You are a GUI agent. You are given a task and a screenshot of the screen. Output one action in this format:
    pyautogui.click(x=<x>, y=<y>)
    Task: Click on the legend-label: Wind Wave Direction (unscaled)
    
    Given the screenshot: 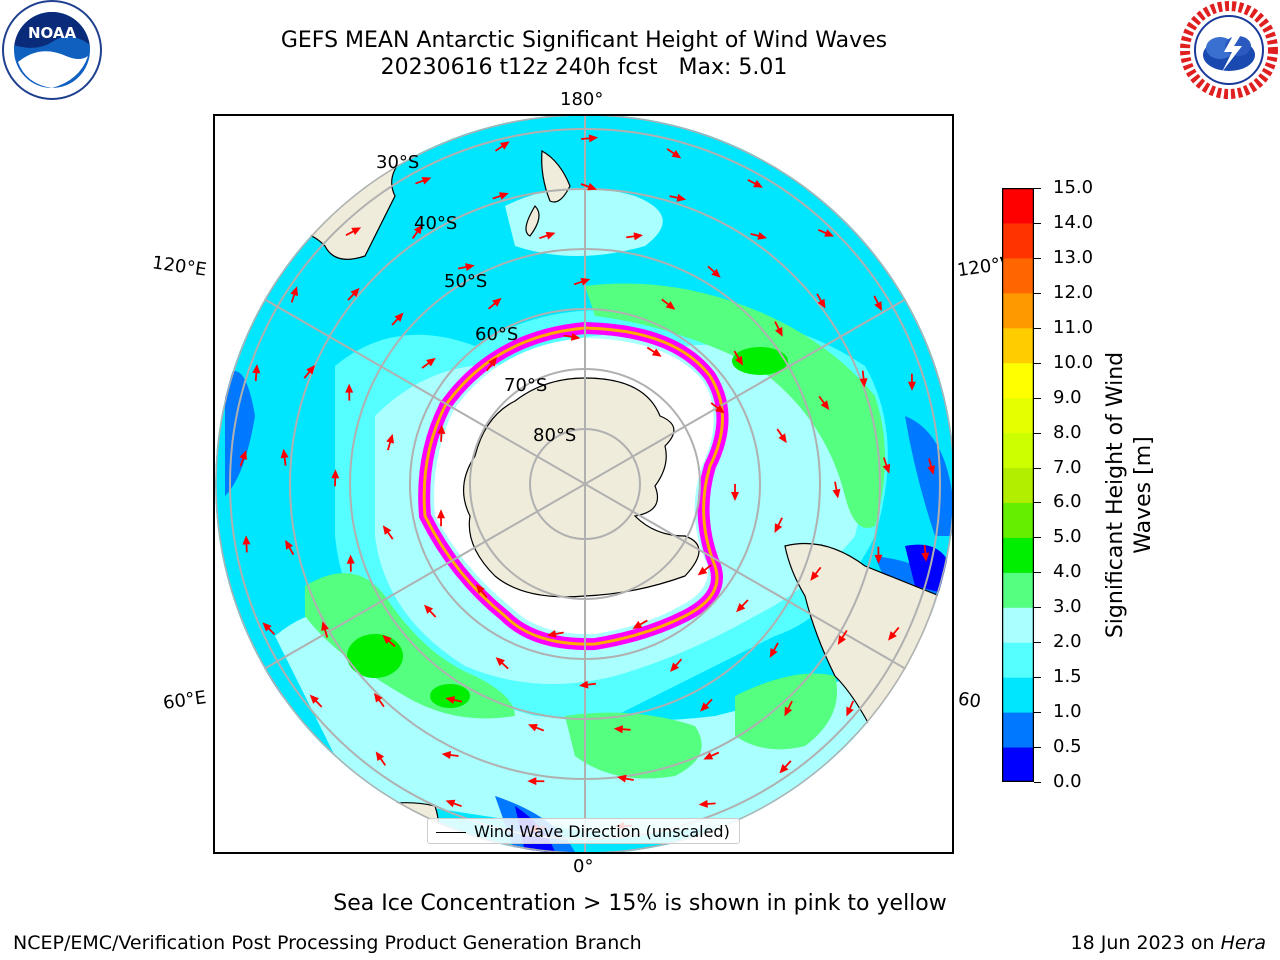 What is the action you would take?
    pyautogui.click(x=602, y=831)
    